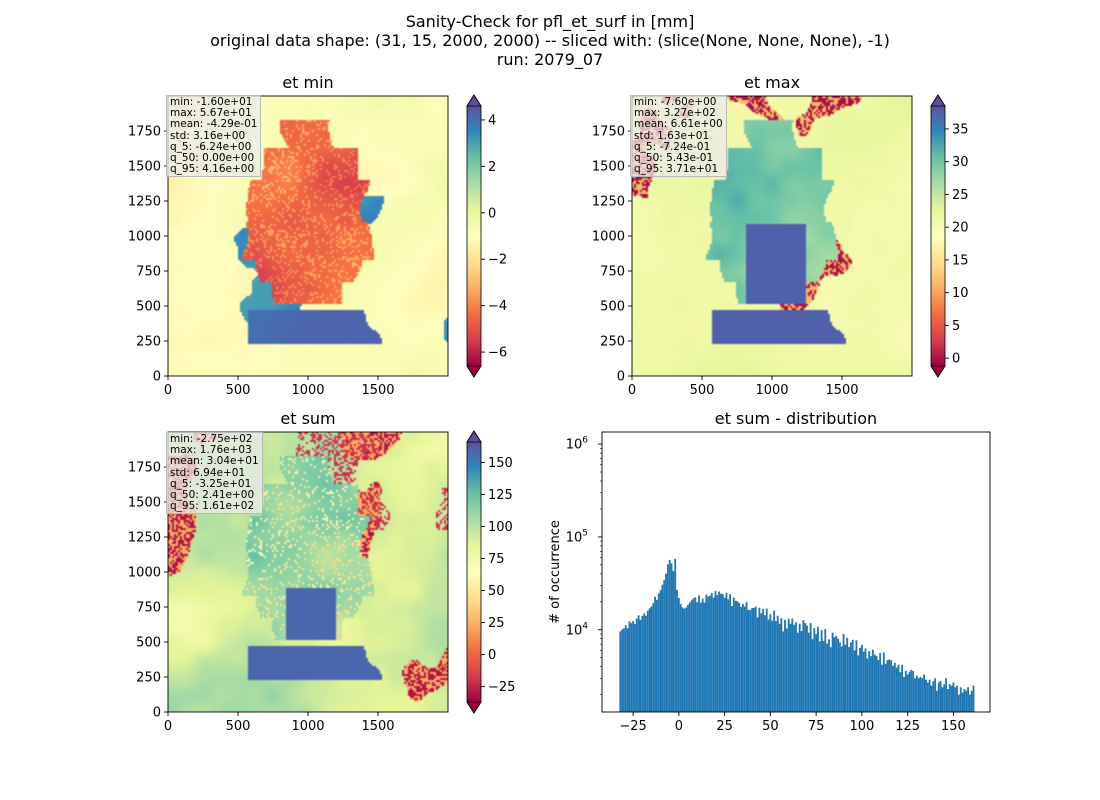  What do you see at coordinates (211, 102) in the screenshot?
I see `stat-line: min: -1.60e+01` at bounding box center [211, 102].